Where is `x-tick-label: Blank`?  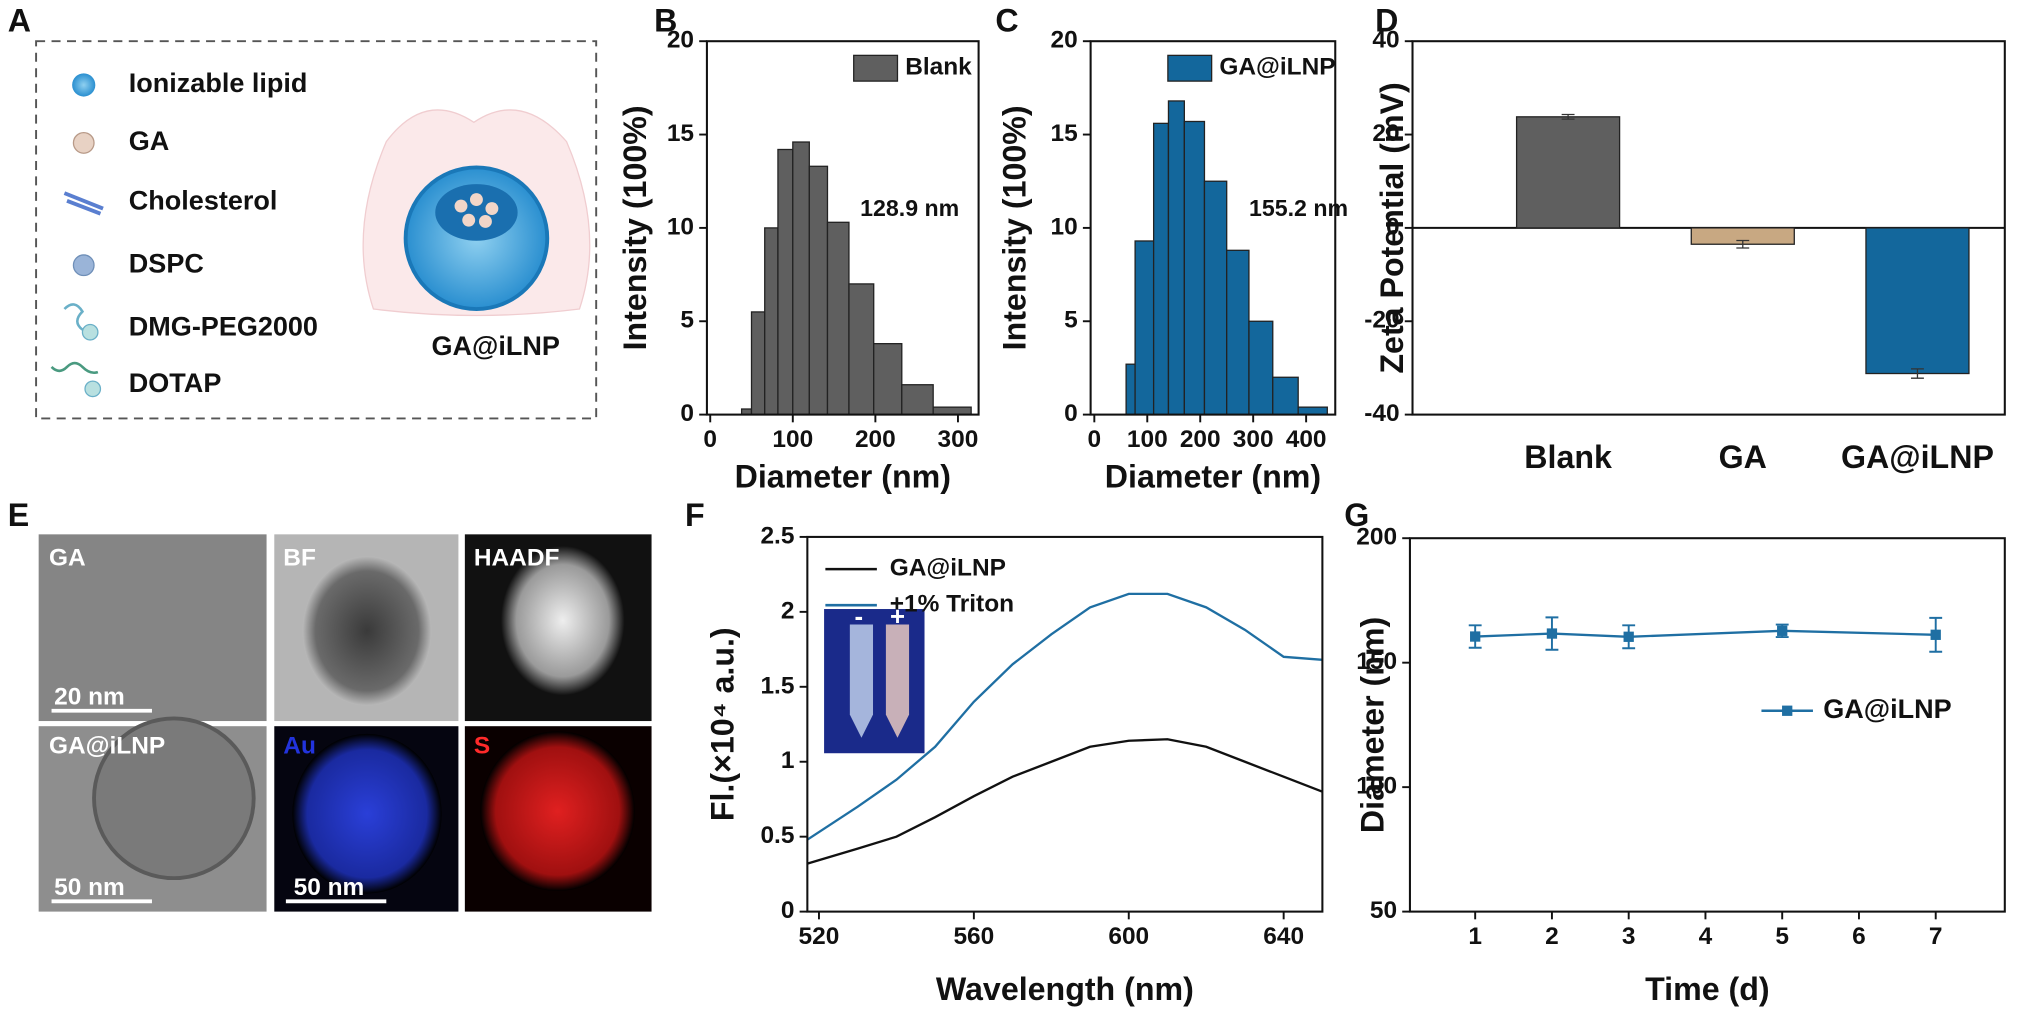 x-tick-label: Blank is located at coordinates (1568, 457).